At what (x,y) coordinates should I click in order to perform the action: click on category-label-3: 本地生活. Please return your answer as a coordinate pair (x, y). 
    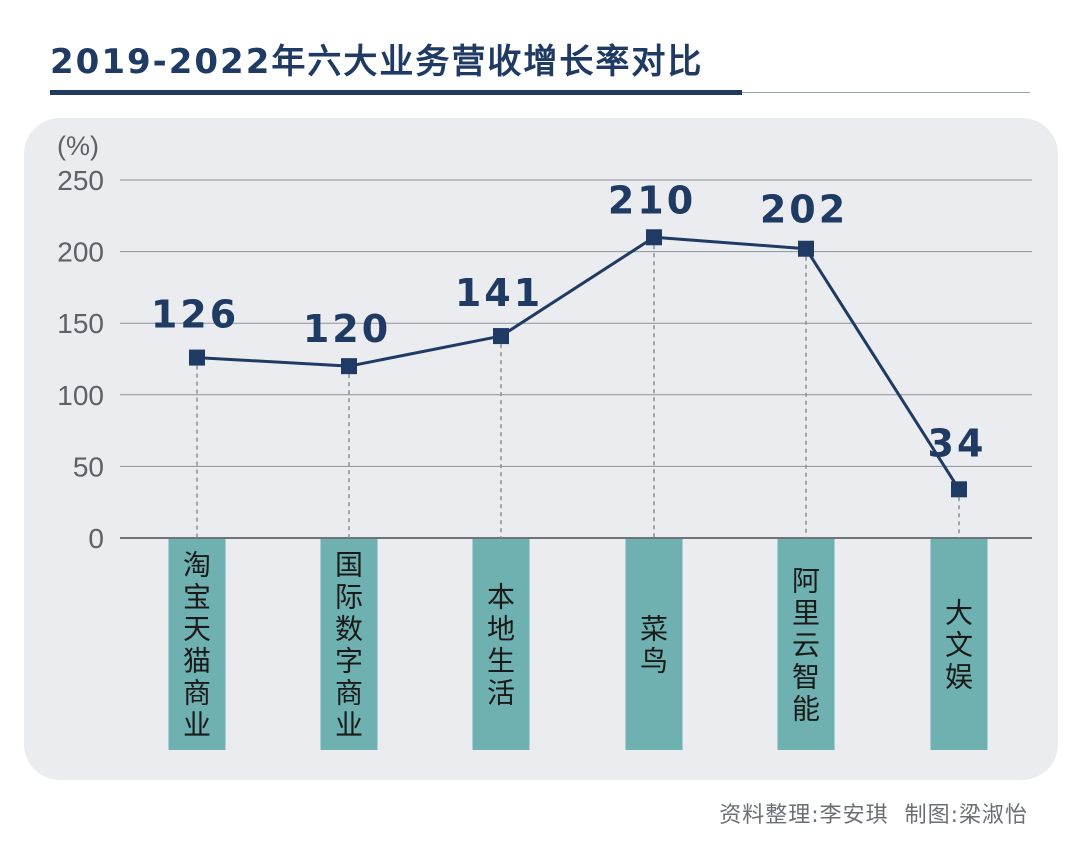
    Looking at the image, I should click on (501, 645).